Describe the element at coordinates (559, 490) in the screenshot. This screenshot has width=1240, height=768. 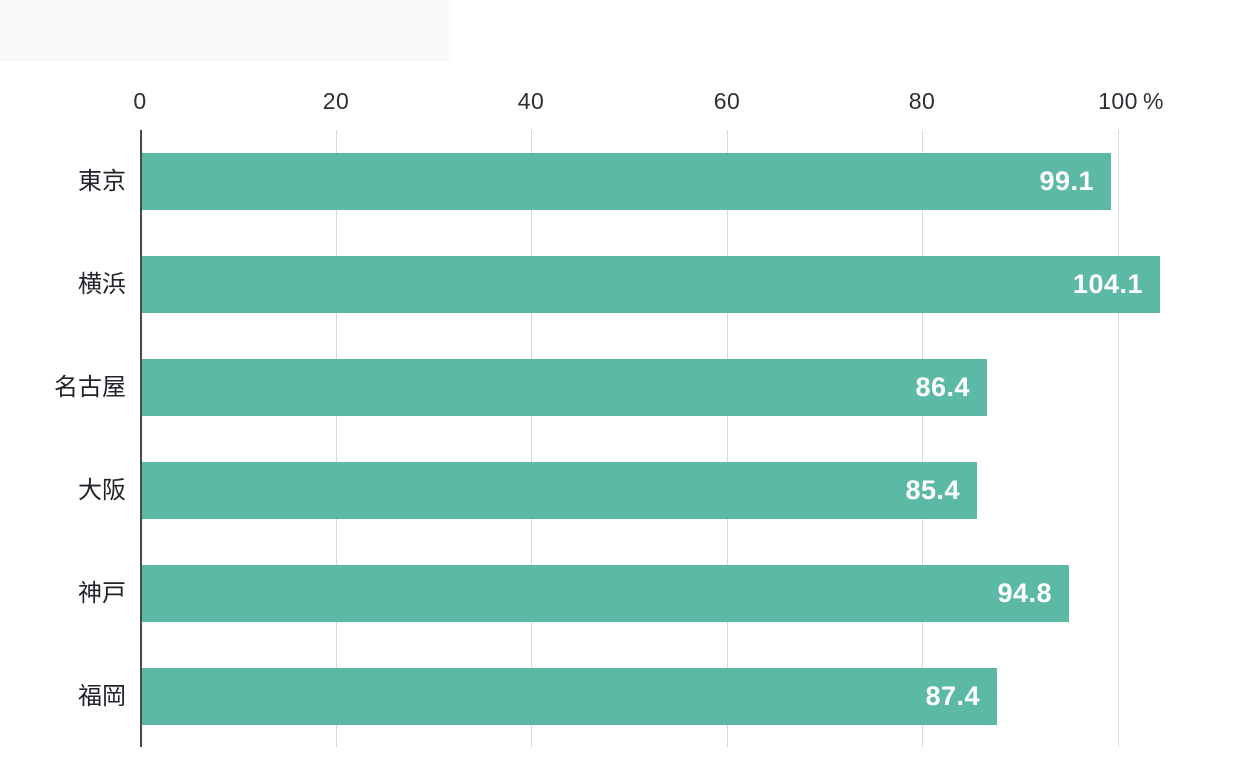
I see `bar: 85.4` at that location.